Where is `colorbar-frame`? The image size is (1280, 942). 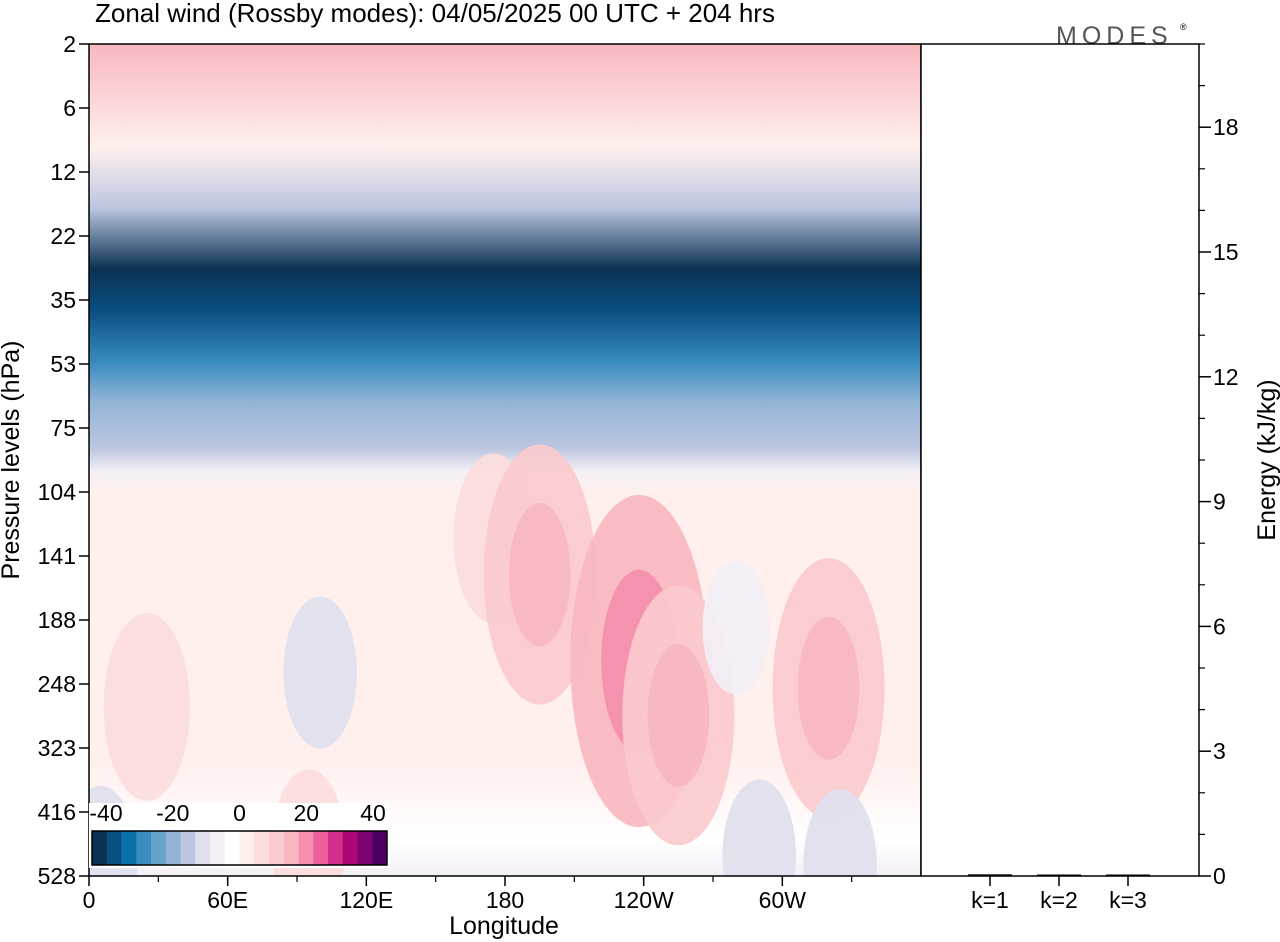 colorbar-frame is located at coordinates (239, 848).